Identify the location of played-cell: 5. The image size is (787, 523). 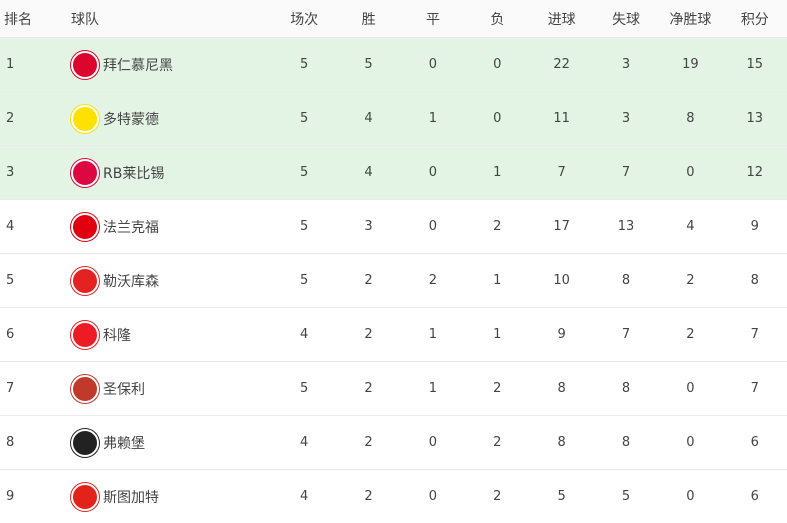
(304, 227).